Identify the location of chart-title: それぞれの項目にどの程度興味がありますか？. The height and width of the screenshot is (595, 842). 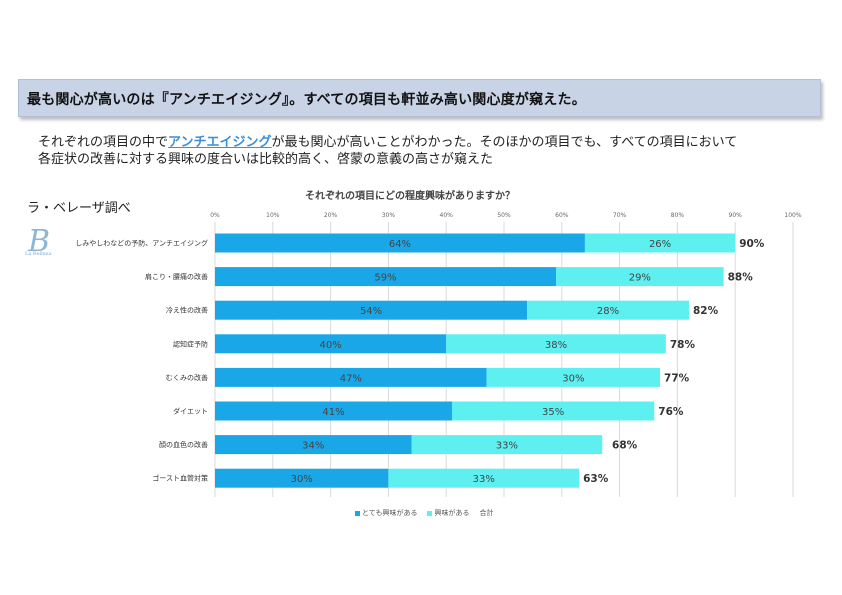
(410, 196).